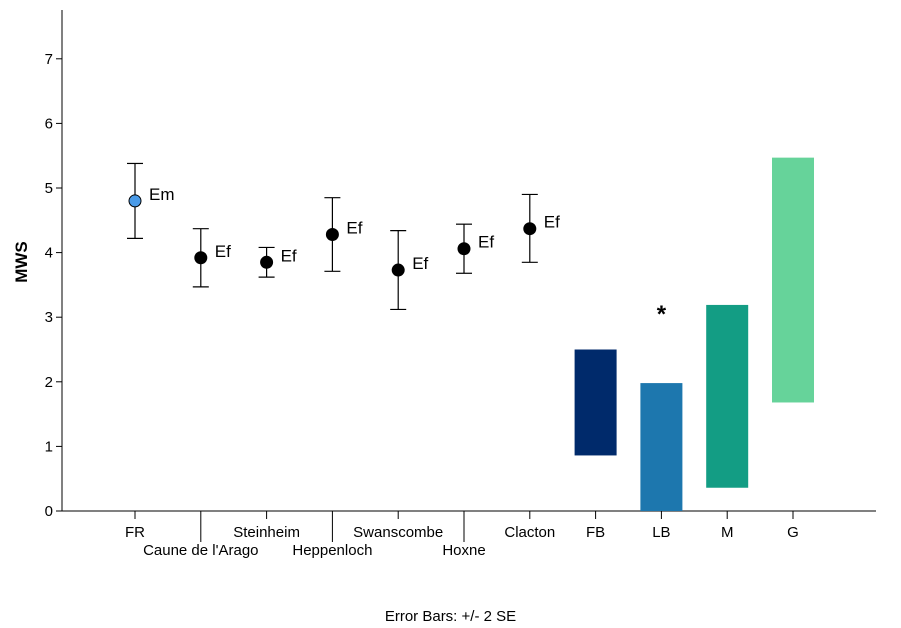 The image size is (901, 628). I want to click on x-tick-label: Steinheim, so click(266, 532).